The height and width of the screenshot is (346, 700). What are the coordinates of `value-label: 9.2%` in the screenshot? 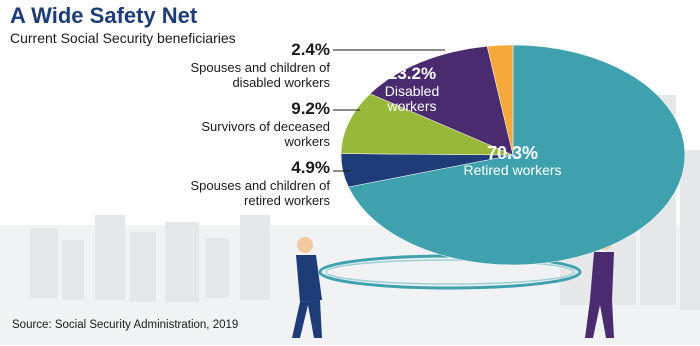 It's located at (310, 108).